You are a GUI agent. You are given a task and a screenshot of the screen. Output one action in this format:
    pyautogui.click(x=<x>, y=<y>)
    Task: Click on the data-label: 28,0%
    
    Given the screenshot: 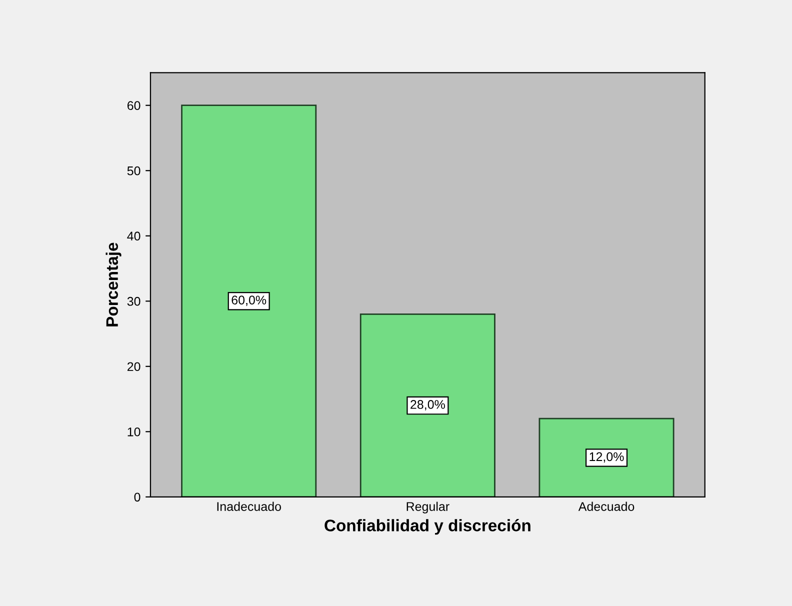 What is the action you would take?
    pyautogui.click(x=427, y=405)
    